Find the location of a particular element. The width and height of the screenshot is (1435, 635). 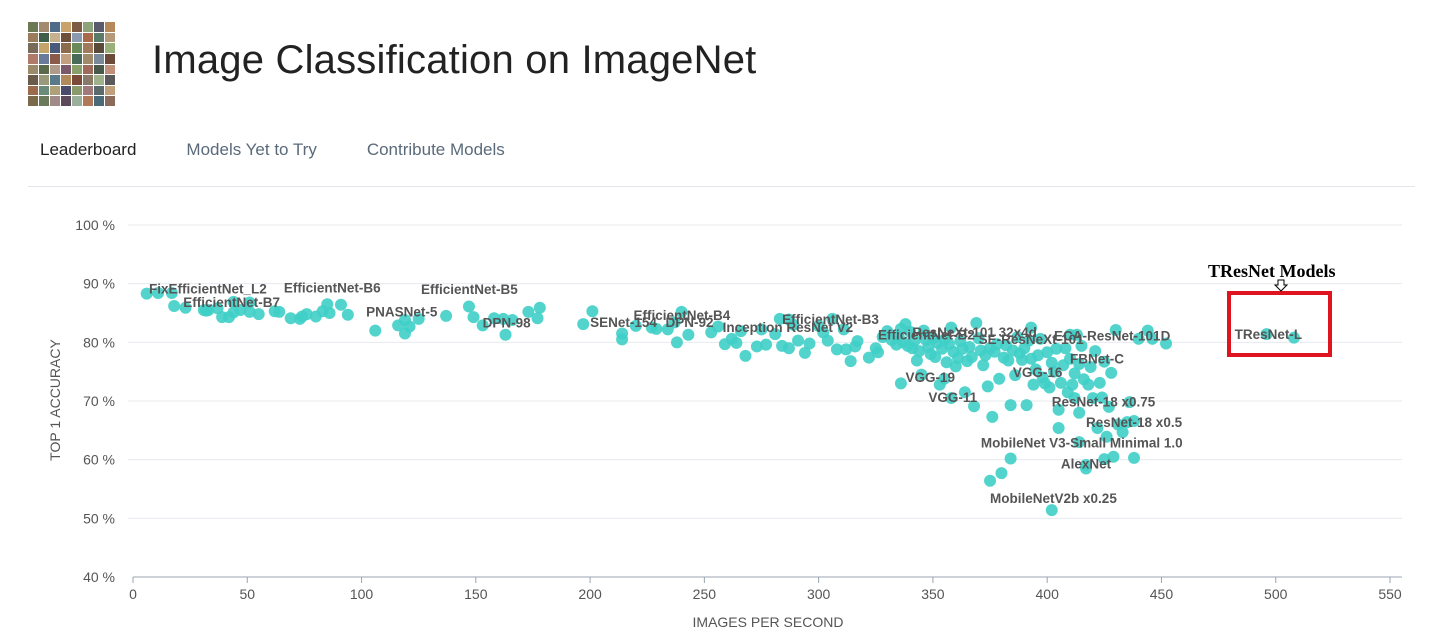

tab-models-yet-to-try: Models Yet to Try is located at coordinates (251, 149).